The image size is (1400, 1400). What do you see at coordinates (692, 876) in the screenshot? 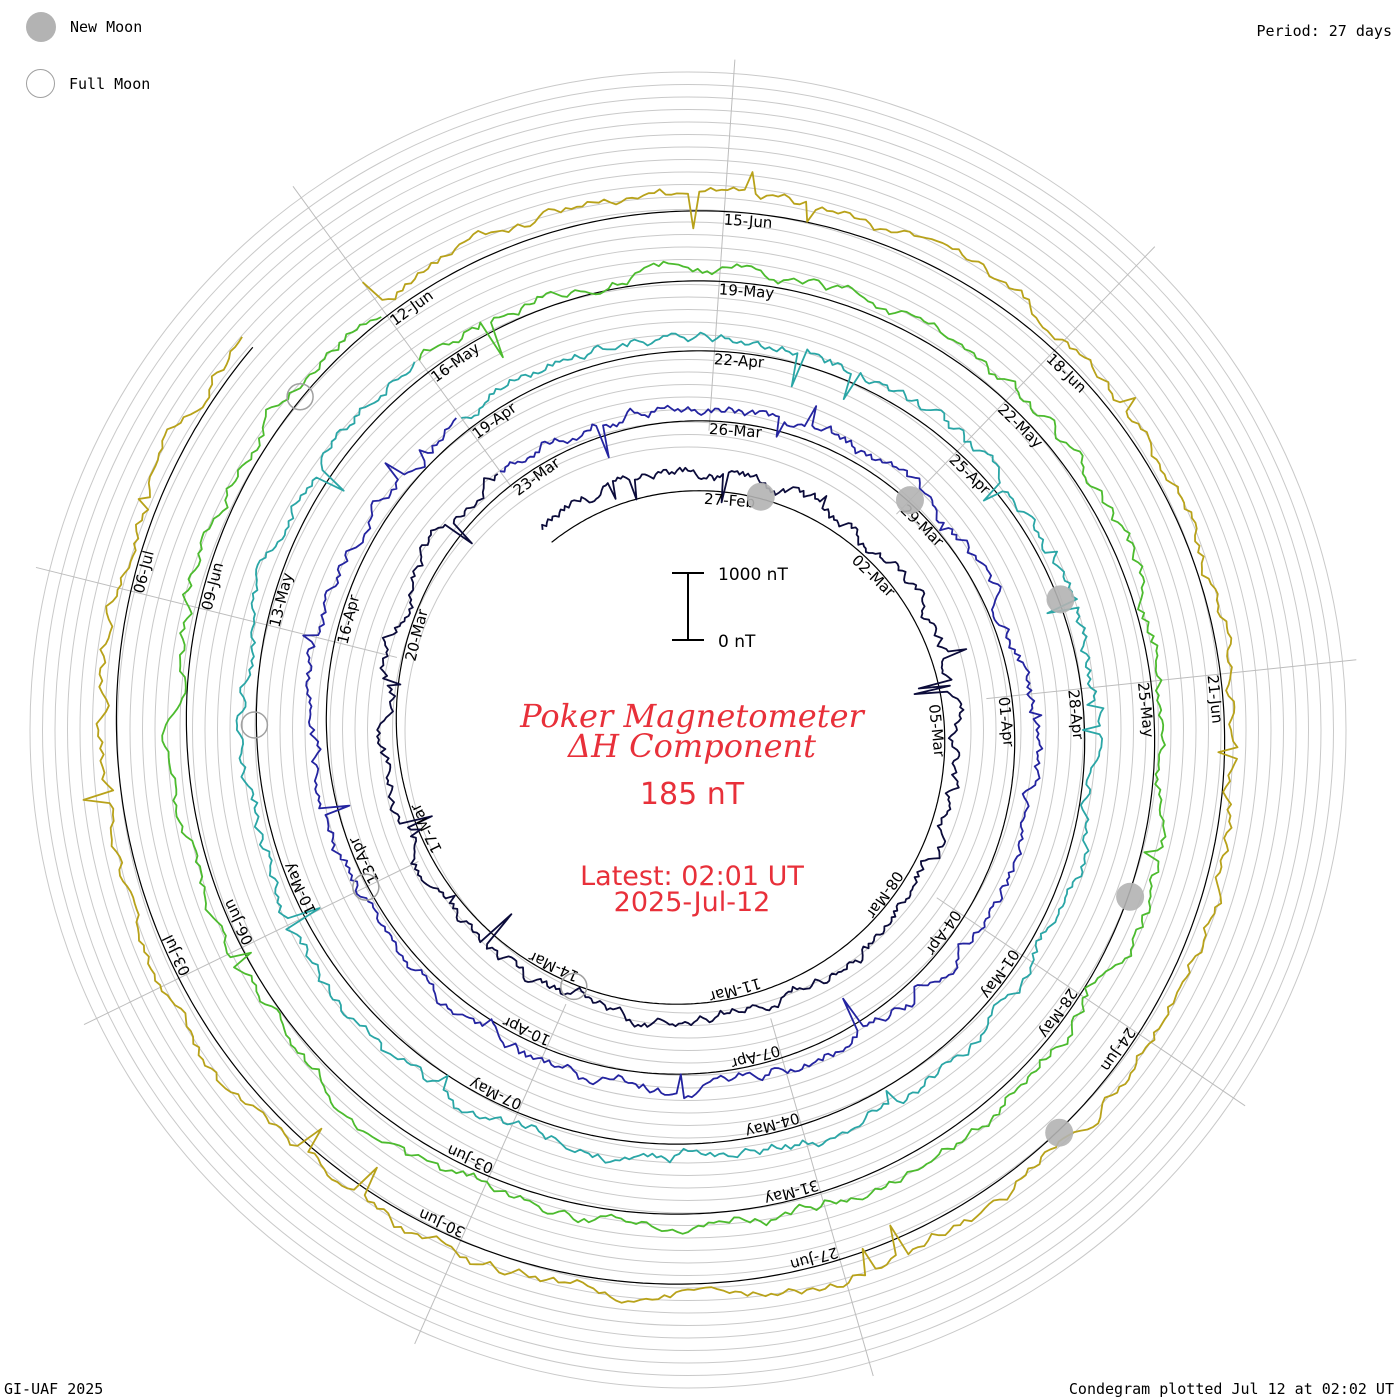
I see `latest-time: Latest: 02:01 UT` at bounding box center [692, 876].